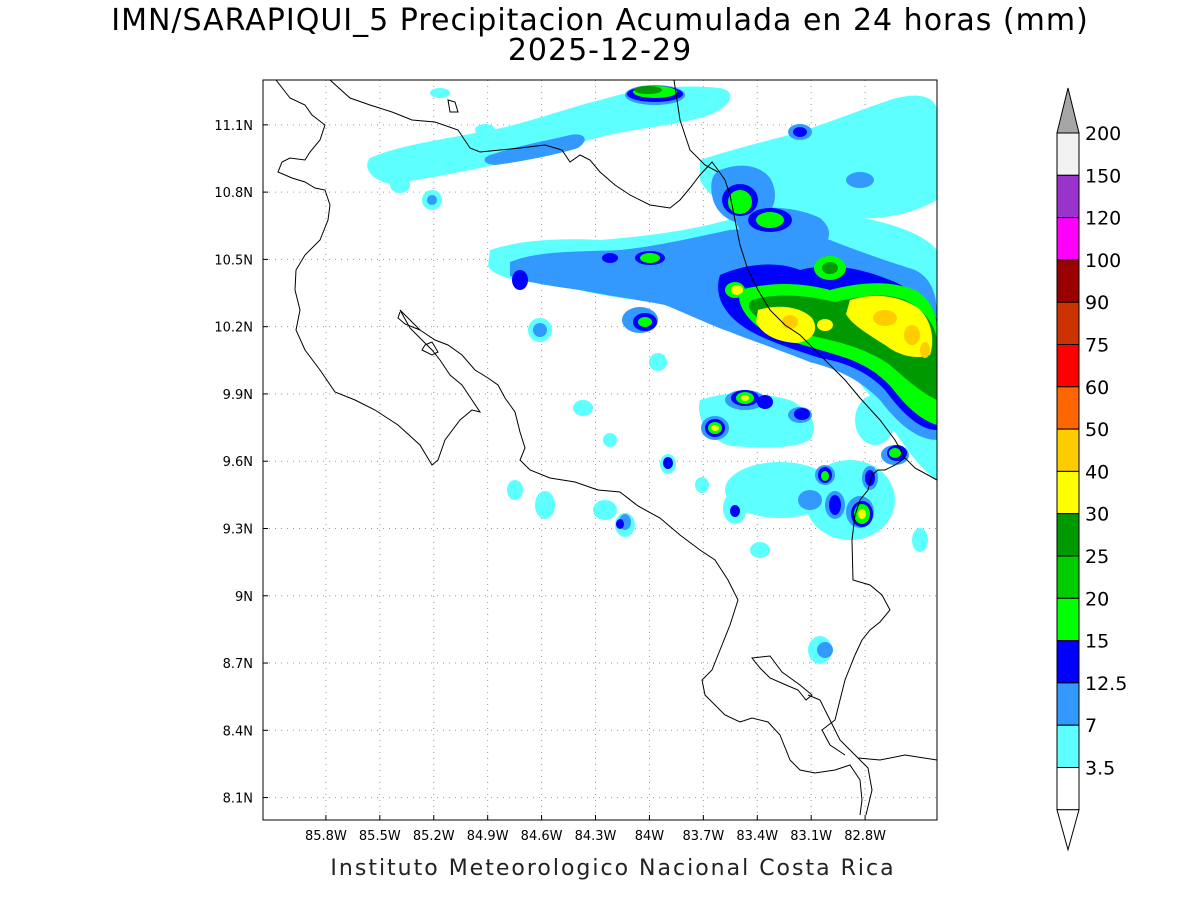  I want to click on y-tick-label: 11.1N, so click(233, 126).